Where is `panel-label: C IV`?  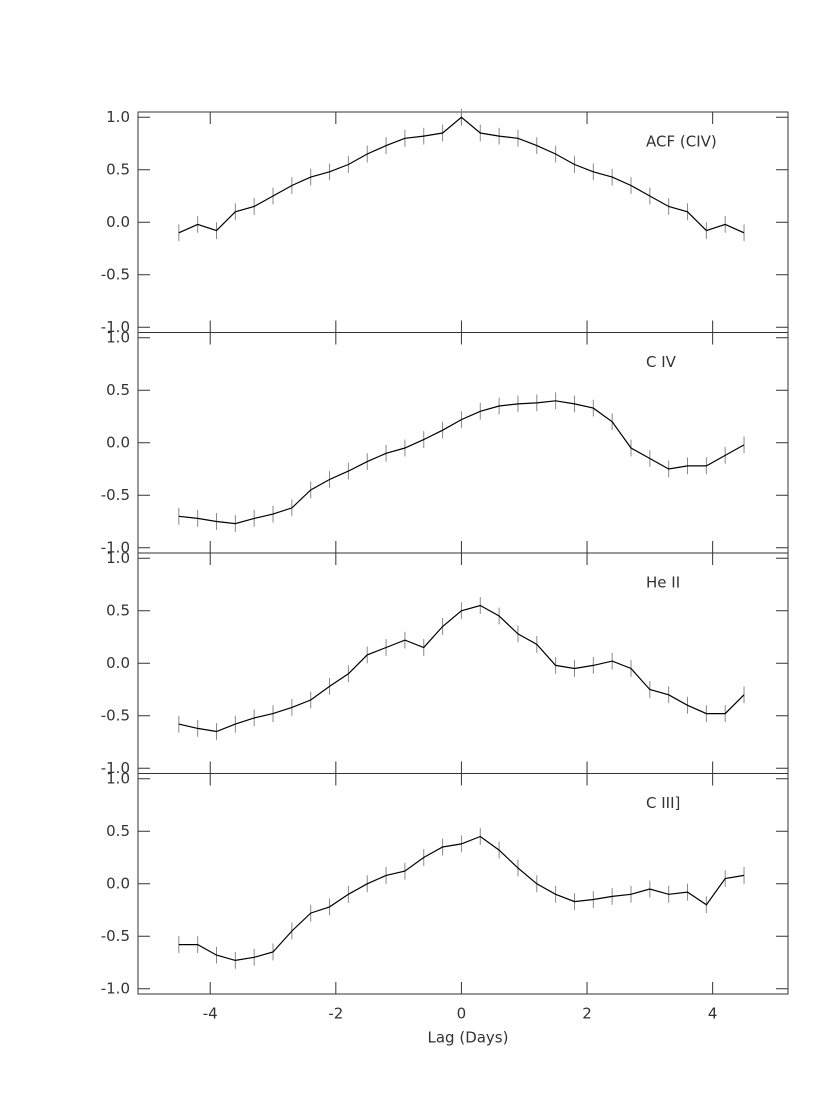 panel-label: C IV is located at coordinates (661, 362).